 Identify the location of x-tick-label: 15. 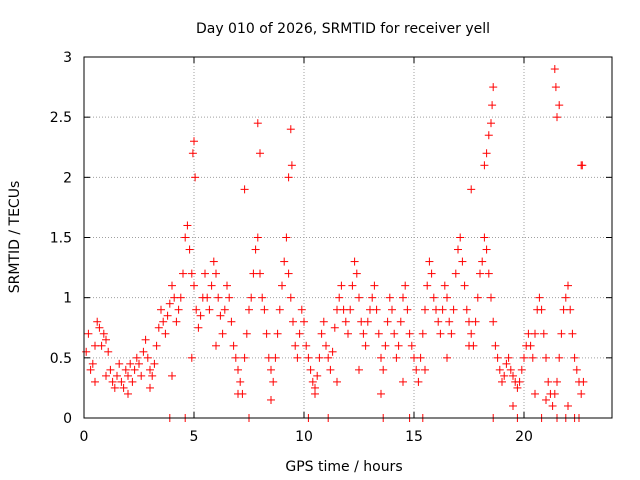
(414, 437).